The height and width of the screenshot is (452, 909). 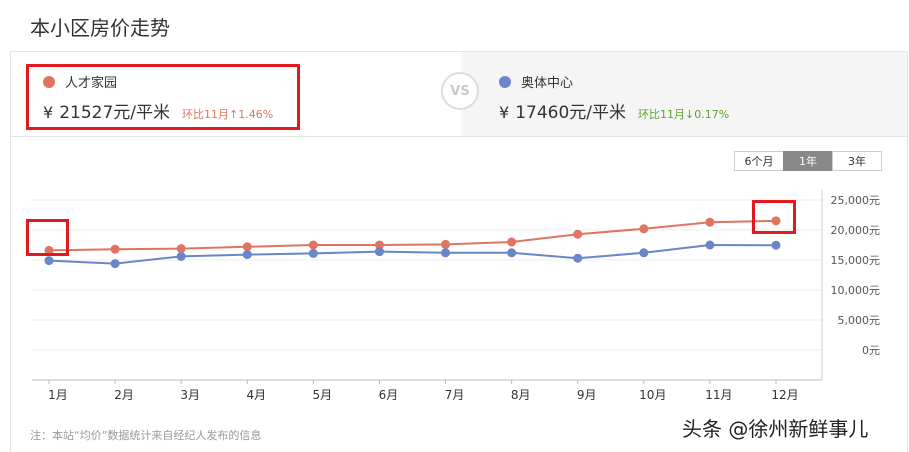 I want to click on x-tick-label: 1月, so click(x=58, y=395).